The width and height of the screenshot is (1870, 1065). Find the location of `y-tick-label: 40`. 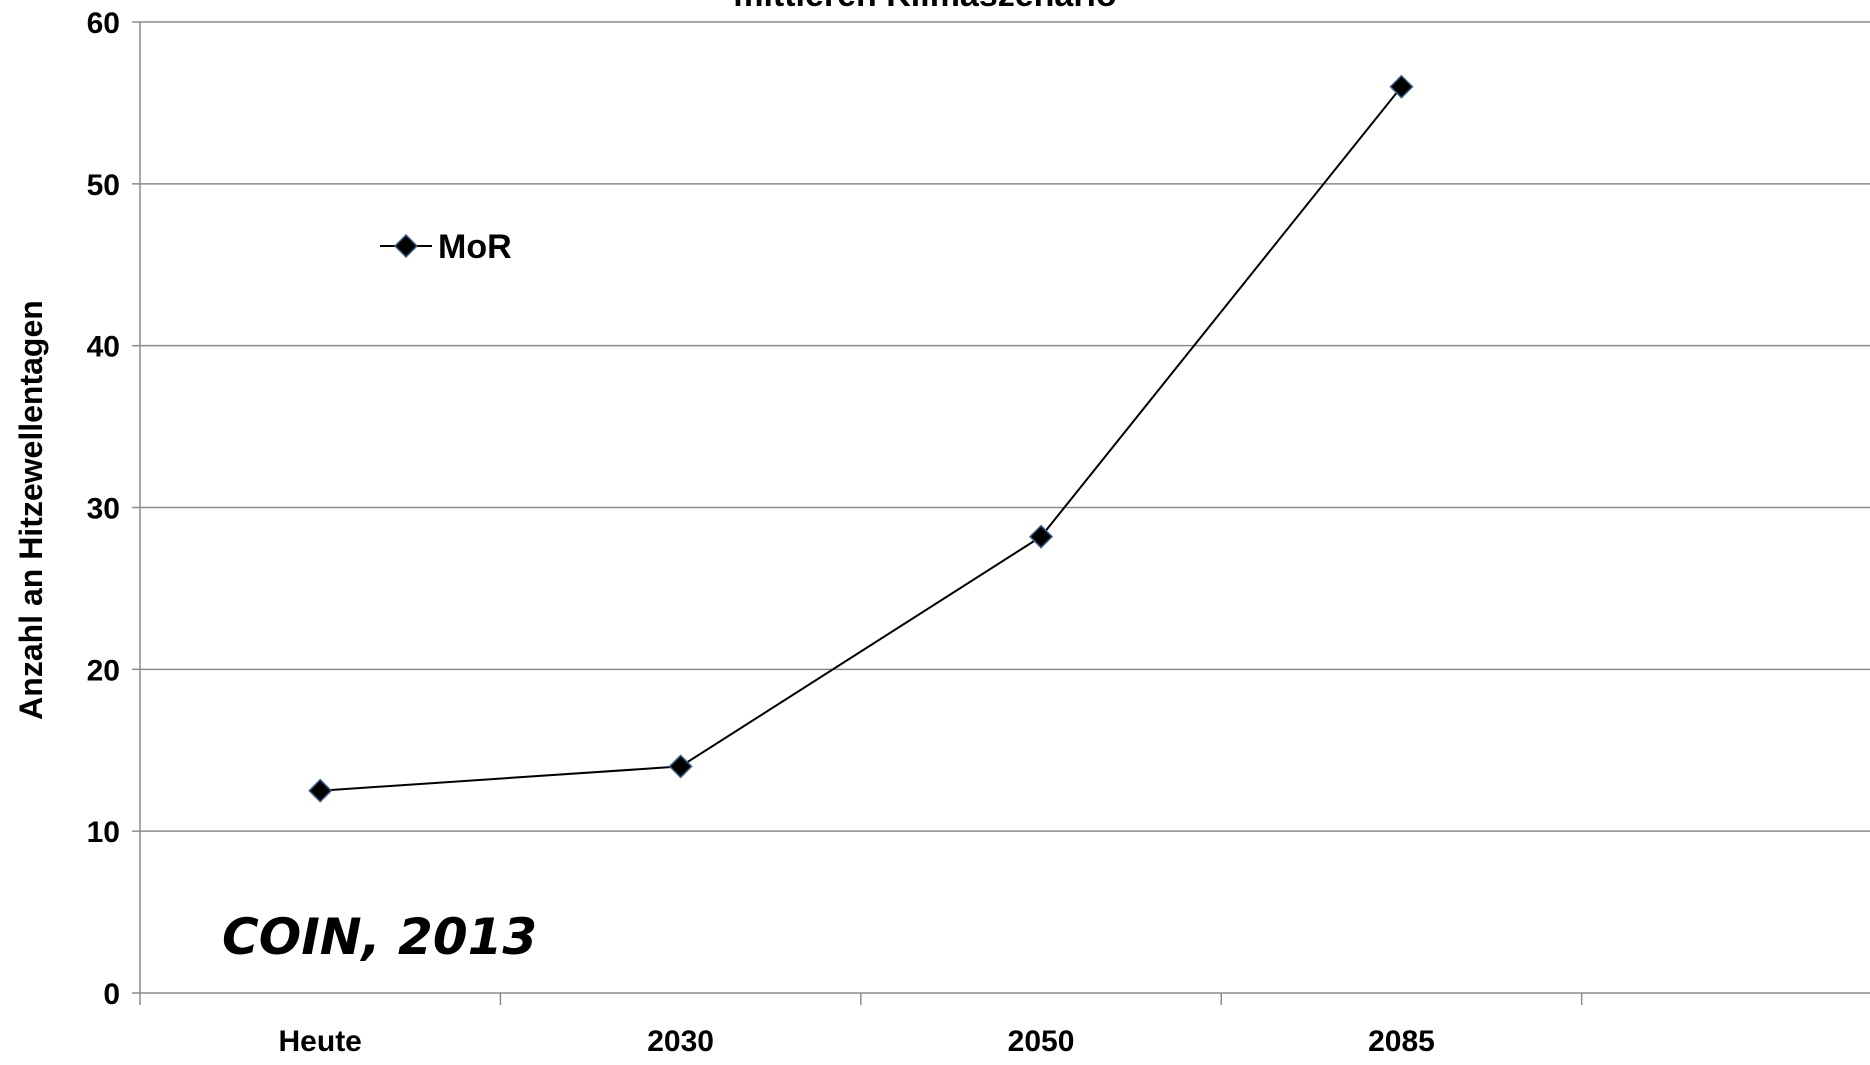

y-tick-label: 40 is located at coordinates (103, 347).